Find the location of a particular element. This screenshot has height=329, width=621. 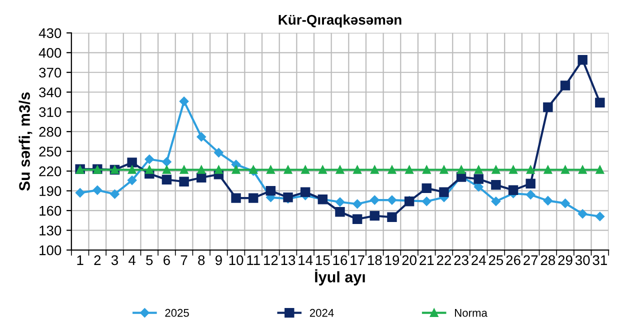

x-tick-label: 9 is located at coordinates (218, 260).